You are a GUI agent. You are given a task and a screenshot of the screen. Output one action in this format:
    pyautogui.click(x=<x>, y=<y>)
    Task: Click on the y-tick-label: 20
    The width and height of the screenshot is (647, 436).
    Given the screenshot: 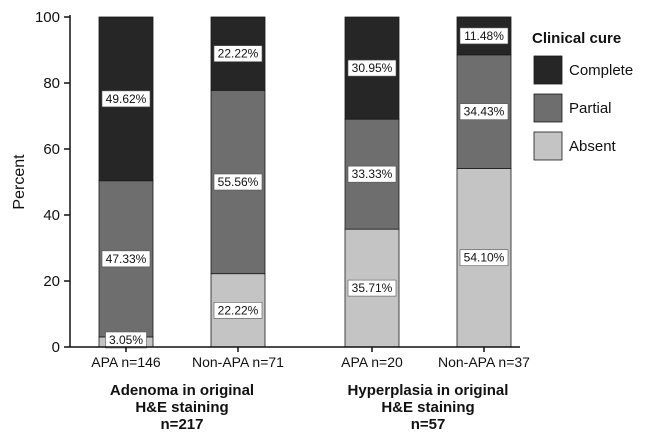 What is the action you would take?
    pyautogui.click(x=51, y=281)
    